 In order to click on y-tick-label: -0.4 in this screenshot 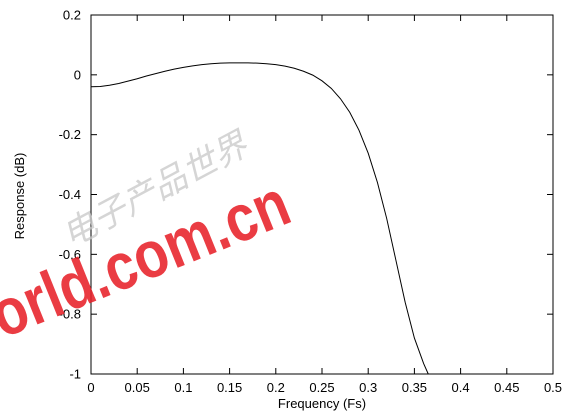, I will do `click(70, 194)`.